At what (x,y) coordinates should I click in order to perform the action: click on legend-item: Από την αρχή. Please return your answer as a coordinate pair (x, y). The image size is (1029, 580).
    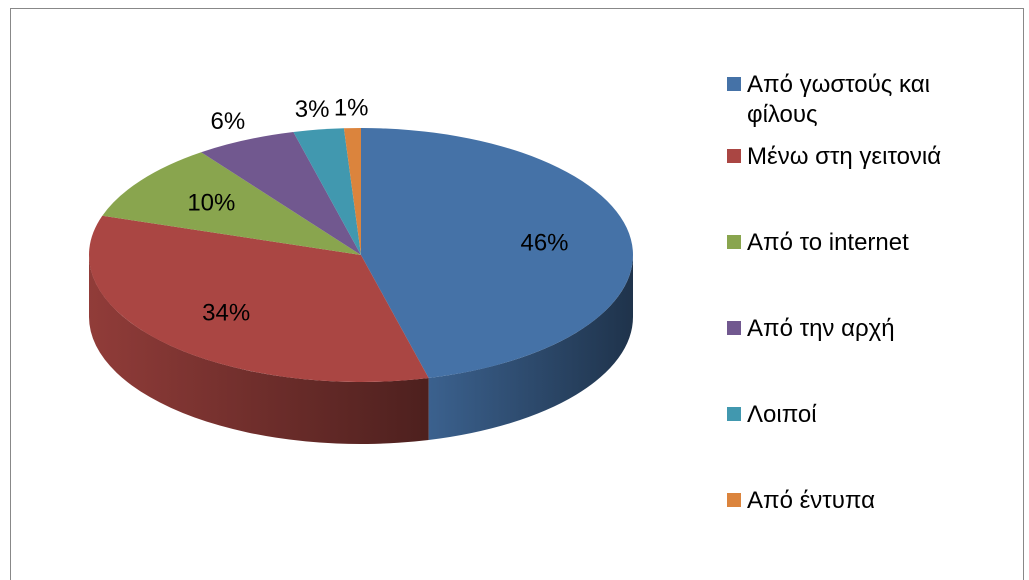
    Looking at the image, I should click on (862, 329).